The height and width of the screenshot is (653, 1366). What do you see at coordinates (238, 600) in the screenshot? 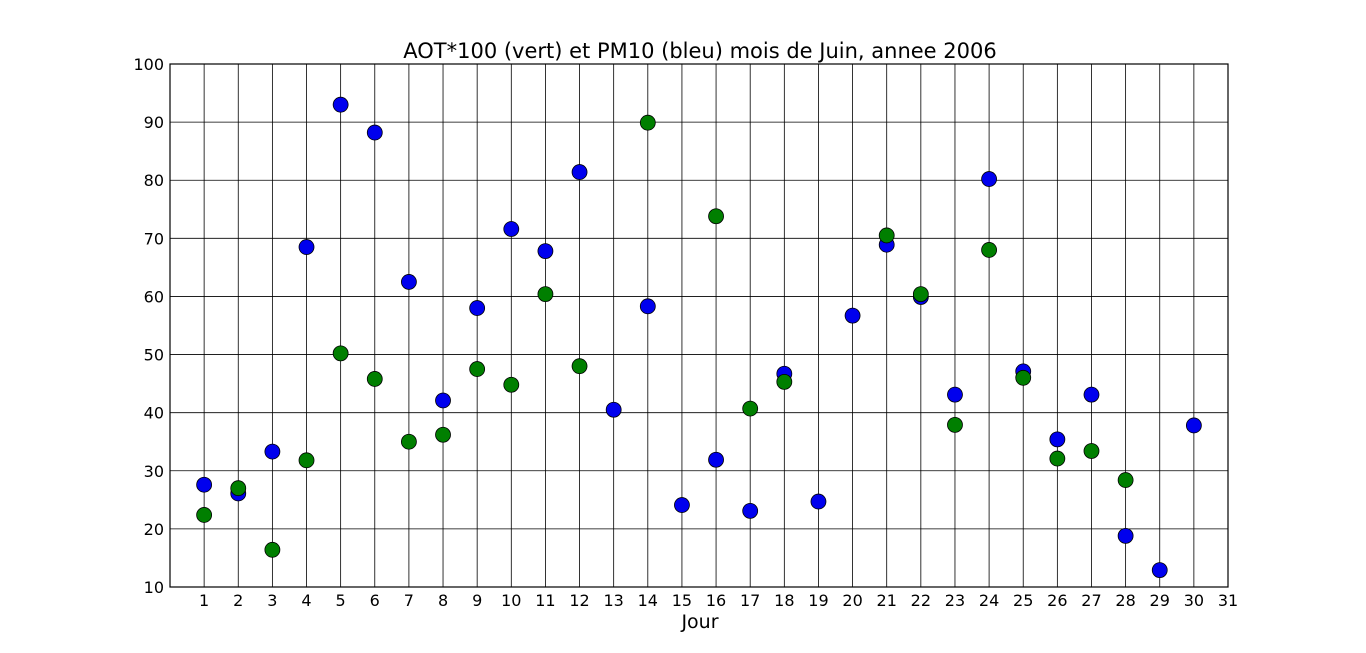
I see `x-tick-label: 2` at bounding box center [238, 600].